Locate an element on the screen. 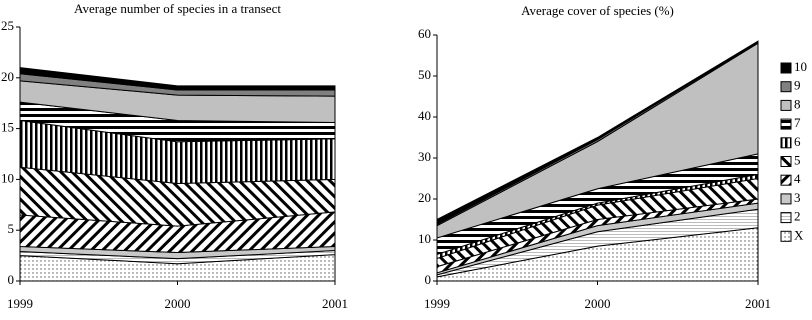  legend-label: 9 is located at coordinates (797, 85).